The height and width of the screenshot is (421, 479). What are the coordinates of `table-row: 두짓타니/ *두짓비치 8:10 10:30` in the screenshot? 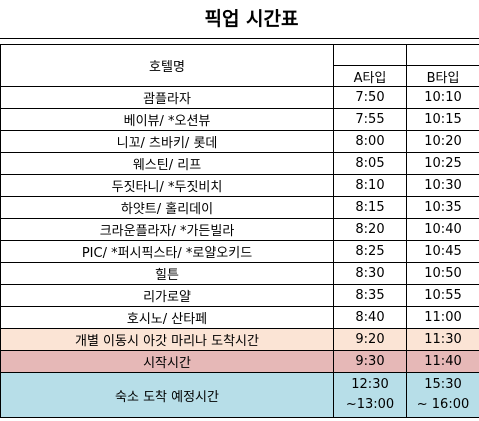 It's located at (239, 185).